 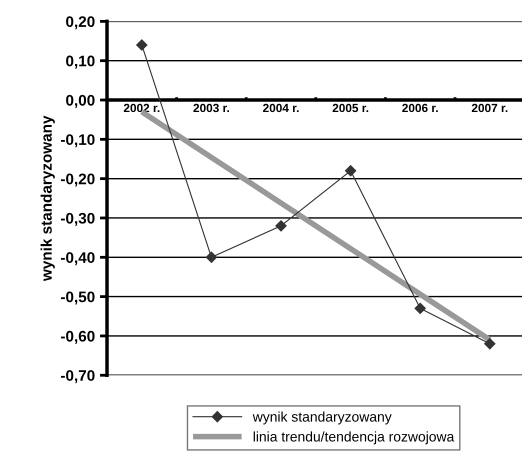 I want to click on legend-label: linia trendu/tendencja rozwojowa, so click(x=354, y=437).